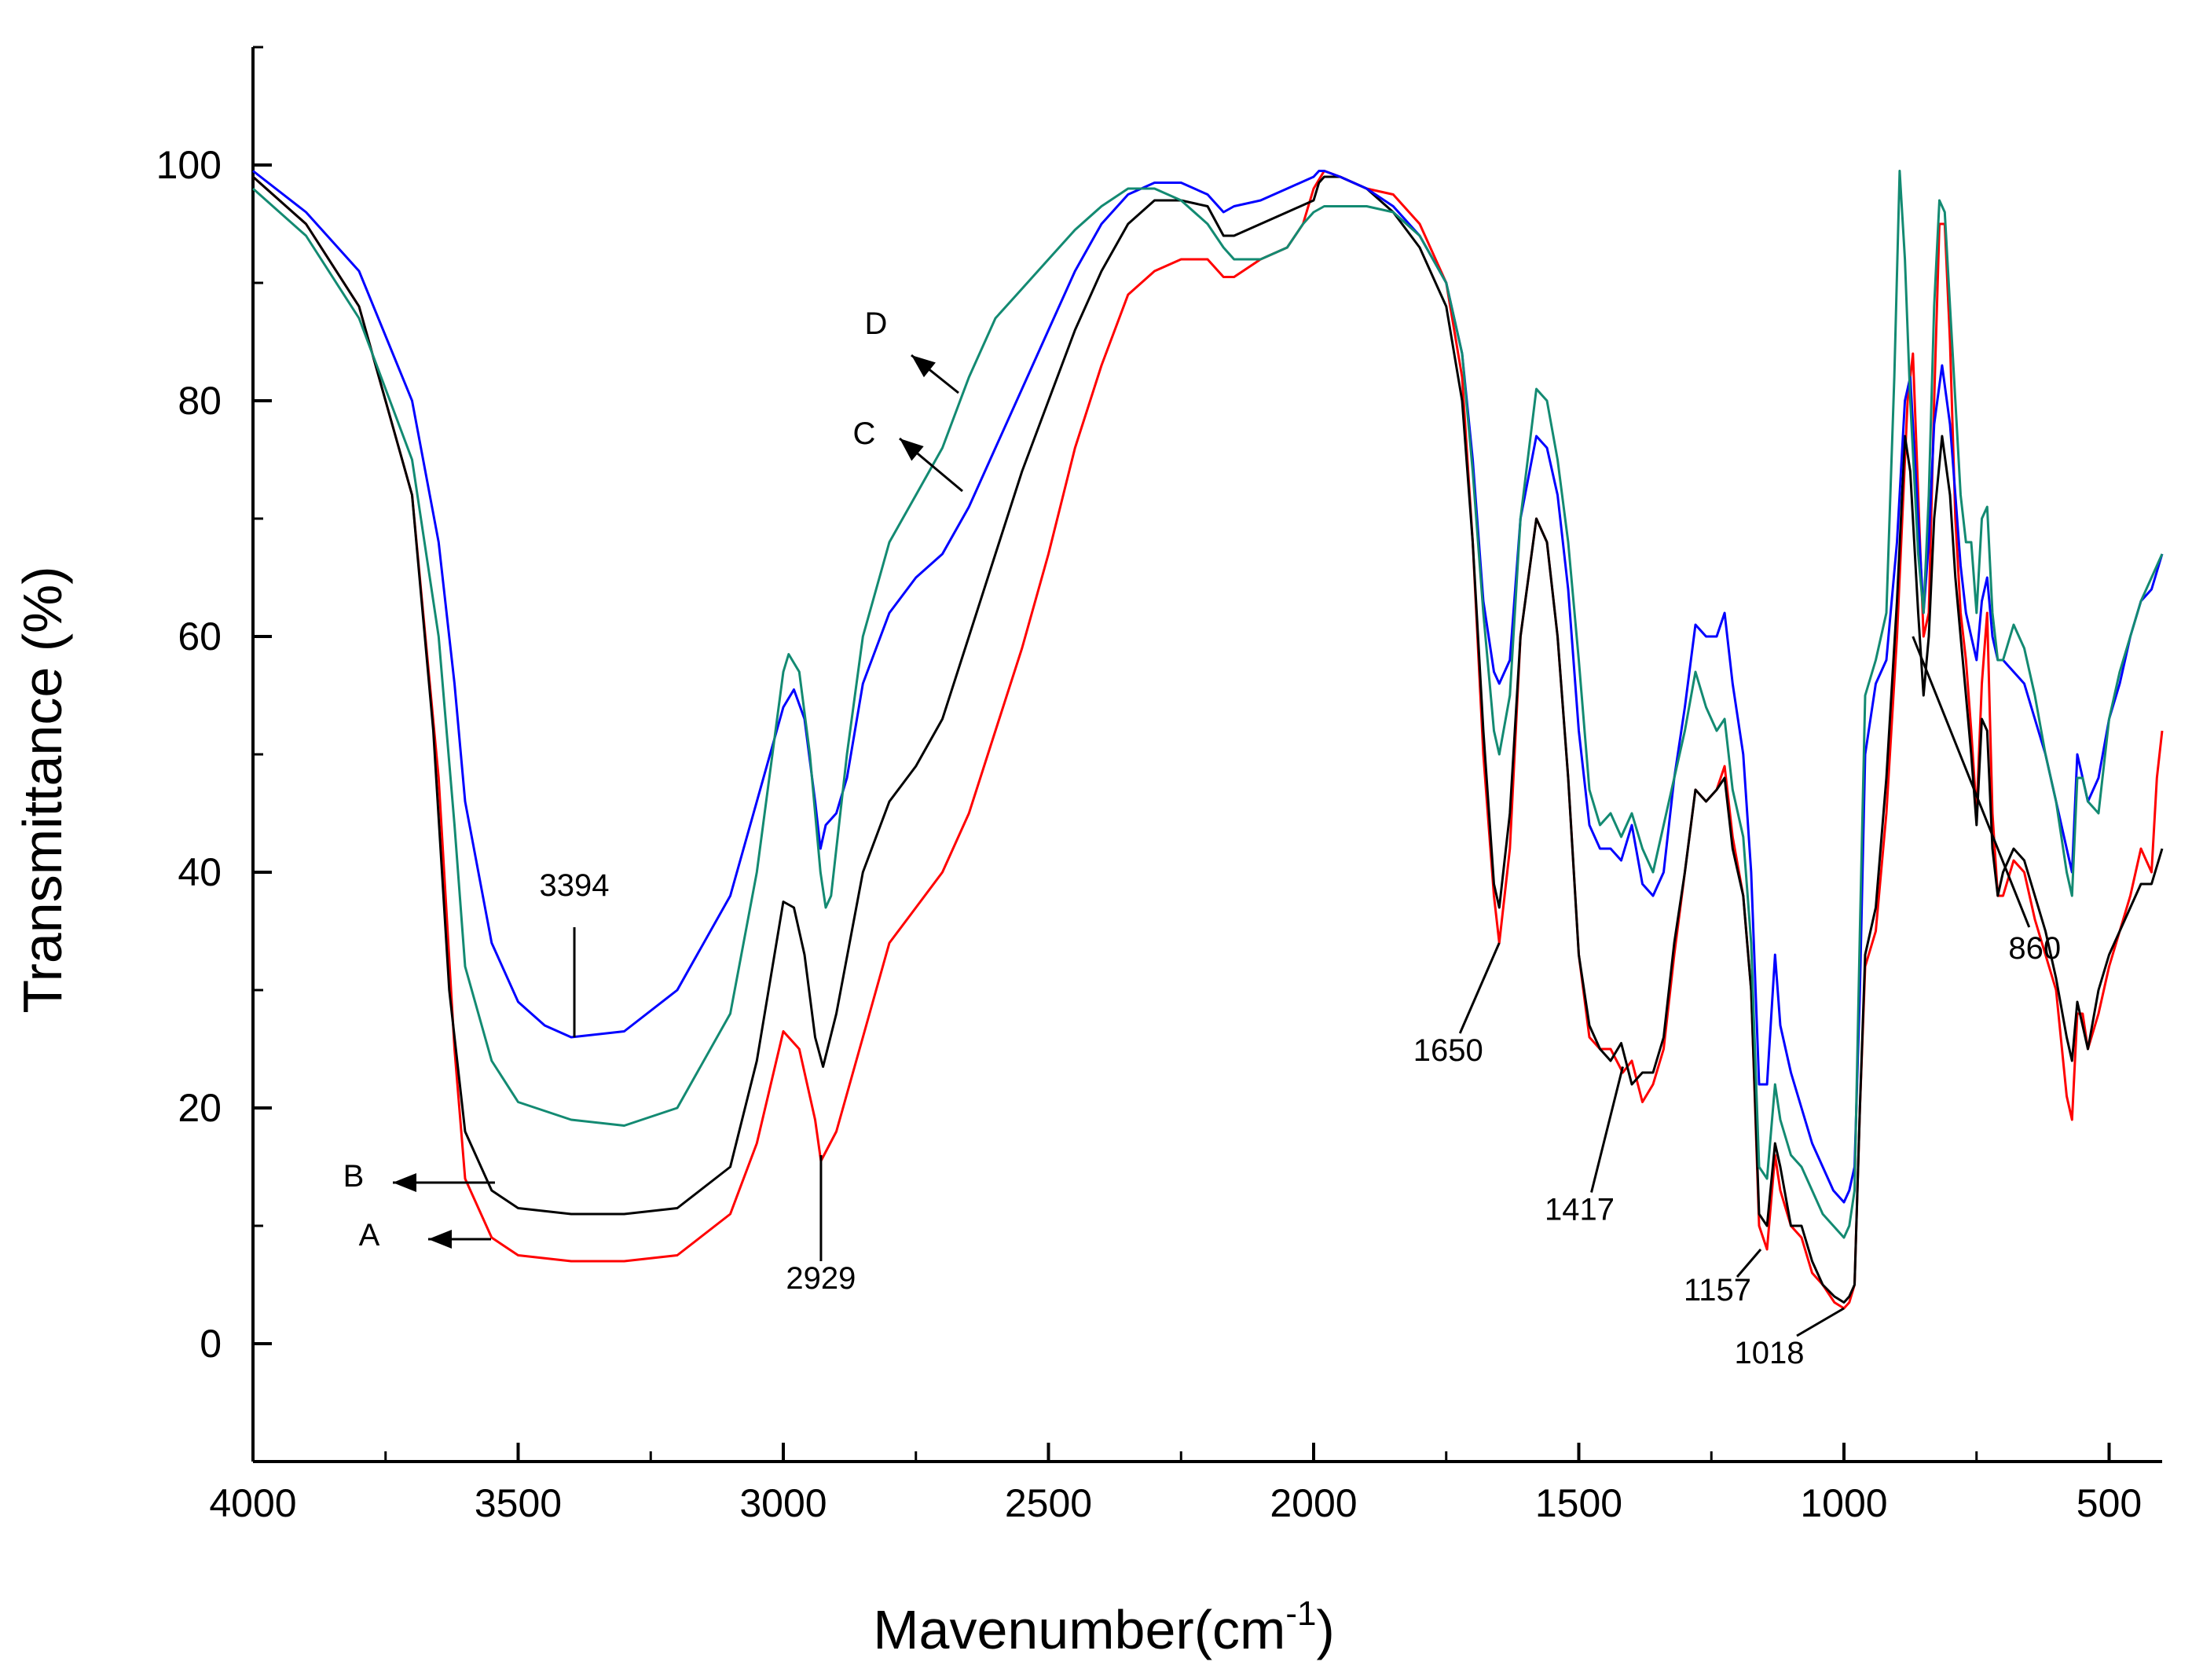 The height and width of the screenshot is (1680, 2192). What do you see at coordinates (200, 636) in the screenshot?
I see `y-tick-label: 60` at bounding box center [200, 636].